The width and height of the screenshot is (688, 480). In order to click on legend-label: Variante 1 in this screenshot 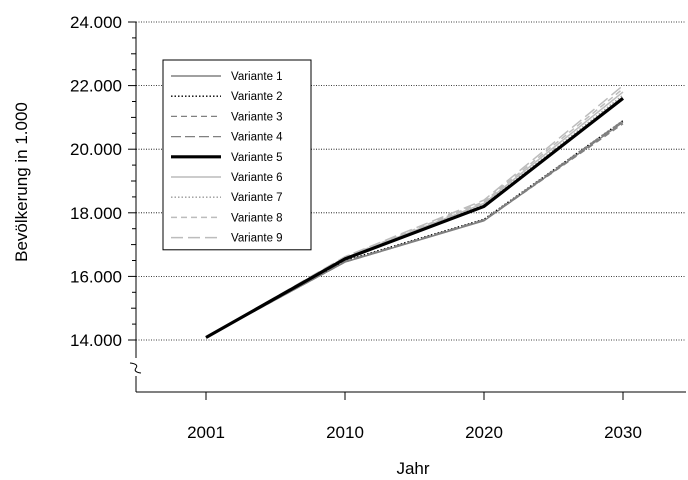, I will do `click(257, 77)`.